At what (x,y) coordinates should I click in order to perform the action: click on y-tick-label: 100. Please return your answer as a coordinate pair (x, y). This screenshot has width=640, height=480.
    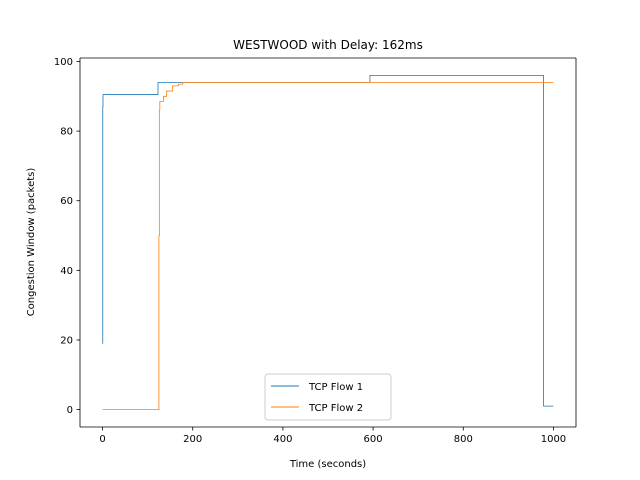
    Looking at the image, I should click on (63, 62).